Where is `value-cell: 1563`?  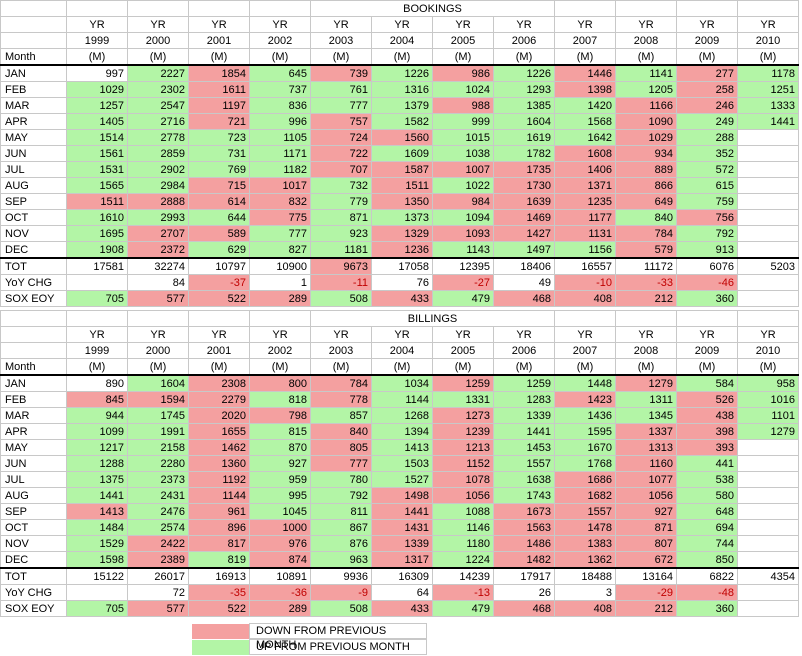 value-cell: 1563 is located at coordinates (524, 527).